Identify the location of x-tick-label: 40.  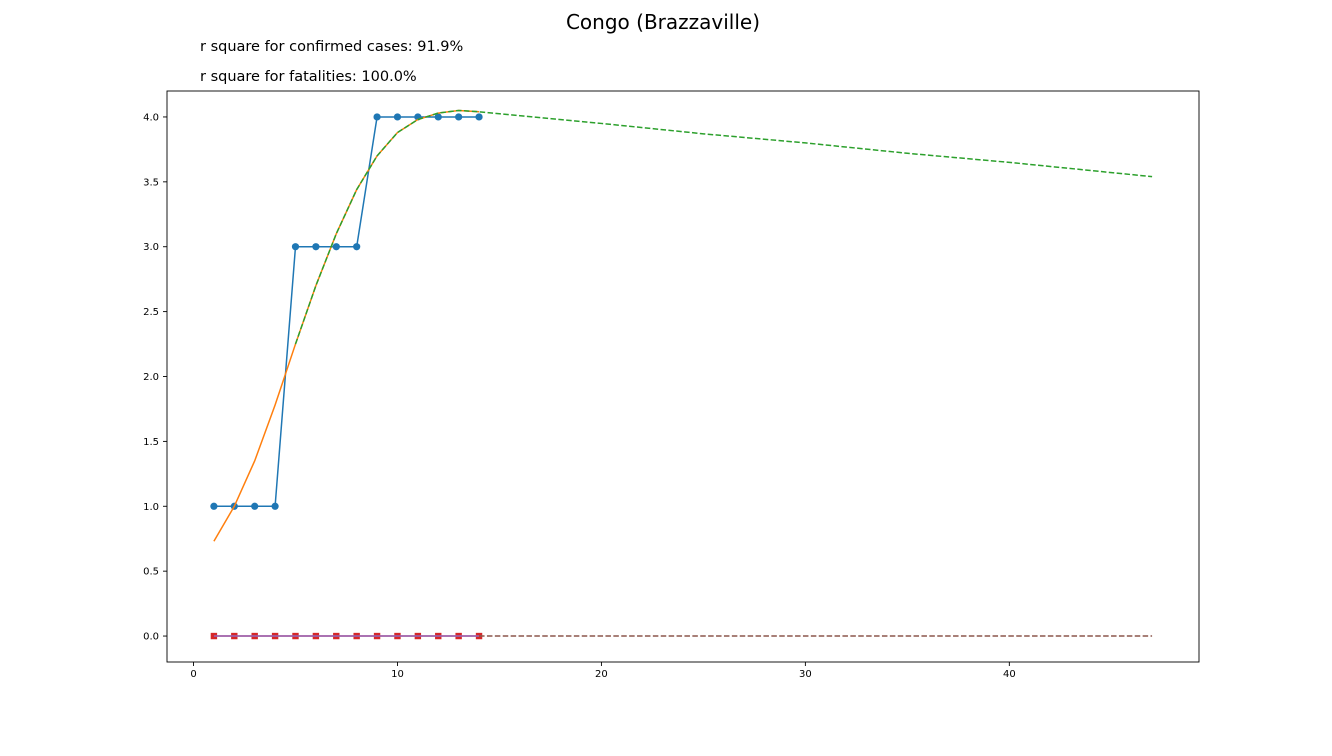
(1009, 674).